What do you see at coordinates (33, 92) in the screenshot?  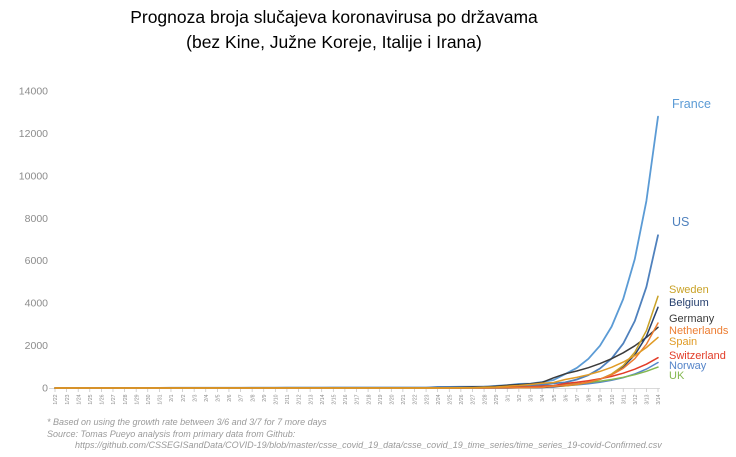 I see `y-tick-label: 14000` at bounding box center [33, 92].